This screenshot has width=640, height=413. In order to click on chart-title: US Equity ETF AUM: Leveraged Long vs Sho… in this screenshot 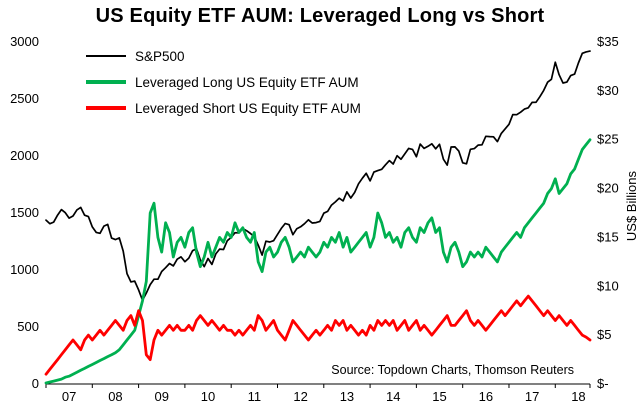, I will do `click(320, 16)`.